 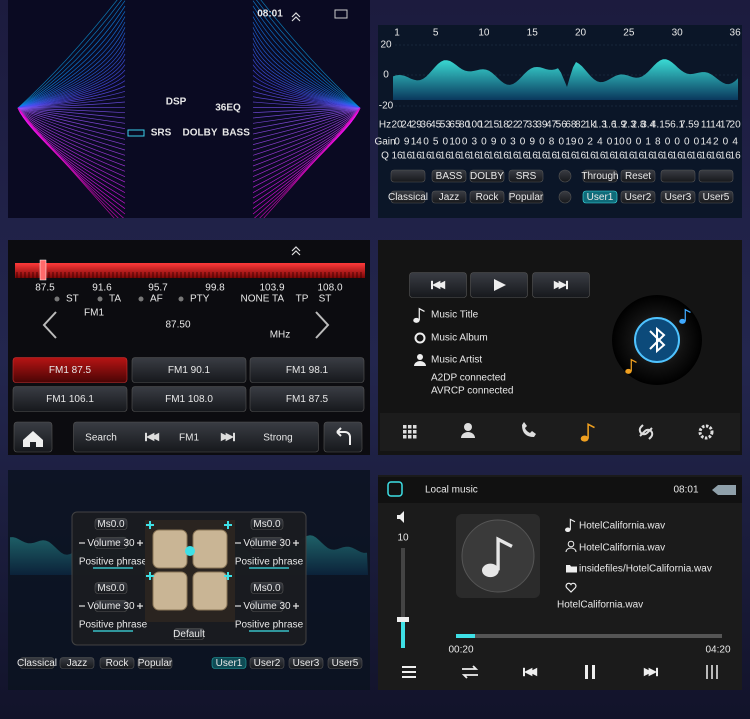 I want to click on radio-preset: FM1 108.0, so click(x=189, y=399).